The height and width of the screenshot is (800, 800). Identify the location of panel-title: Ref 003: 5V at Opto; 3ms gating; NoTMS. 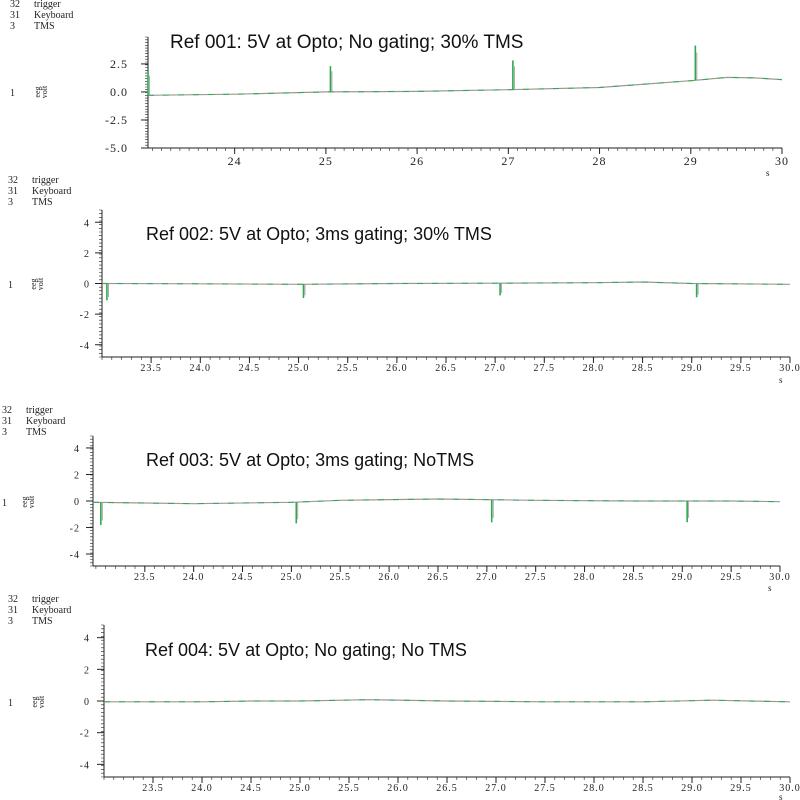
(310, 460).